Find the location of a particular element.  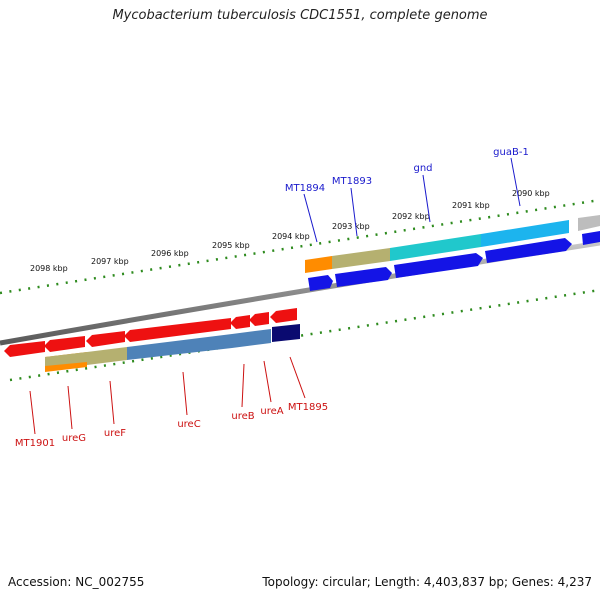

gene-label-ureG: ureG is located at coordinates (74, 438).